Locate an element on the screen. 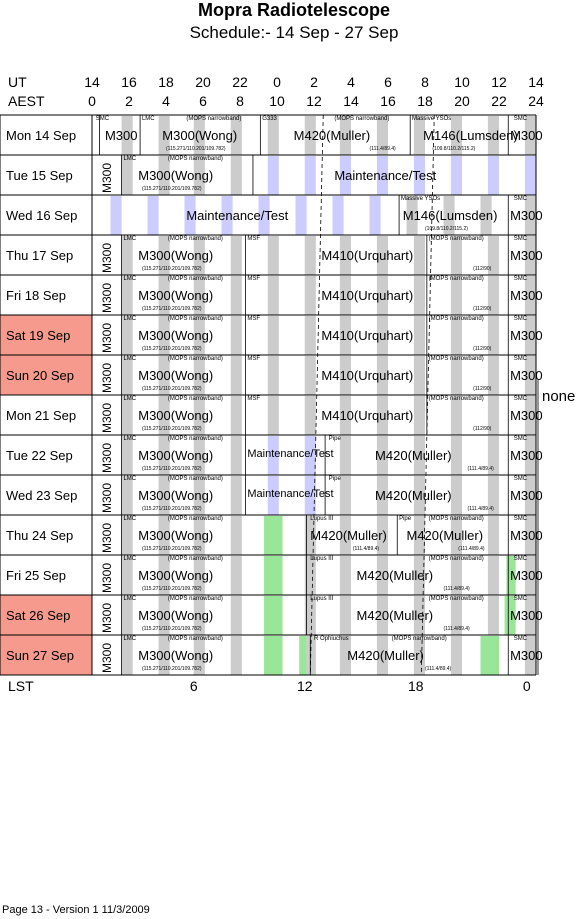  day-label: Tue 22 Sep is located at coordinates (39, 455).